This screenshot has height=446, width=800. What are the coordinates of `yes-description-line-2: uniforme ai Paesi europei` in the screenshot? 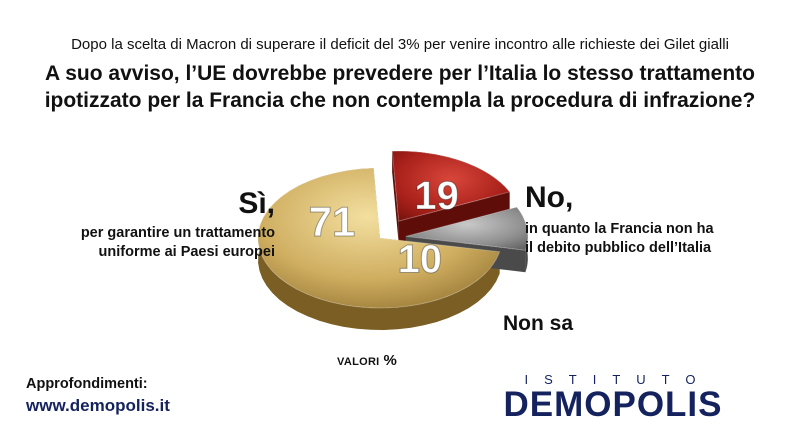 It's located at (186, 252).